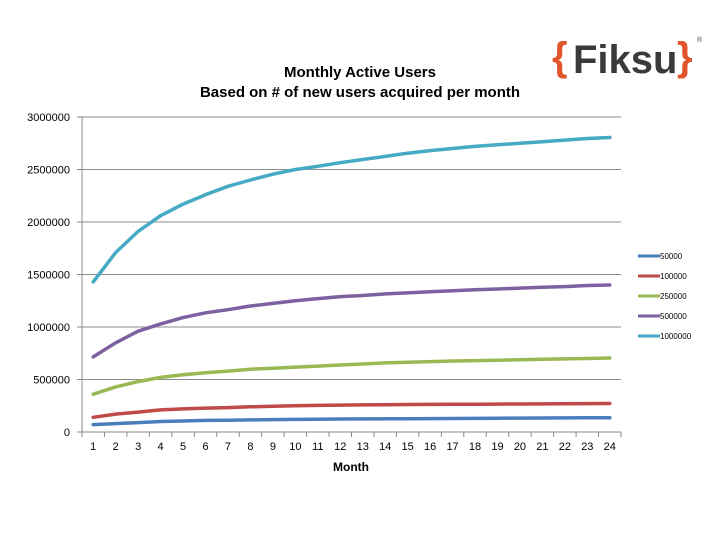  Describe the element at coordinates (408, 447) in the screenshot. I see `x-tick-label: 15` at that location.